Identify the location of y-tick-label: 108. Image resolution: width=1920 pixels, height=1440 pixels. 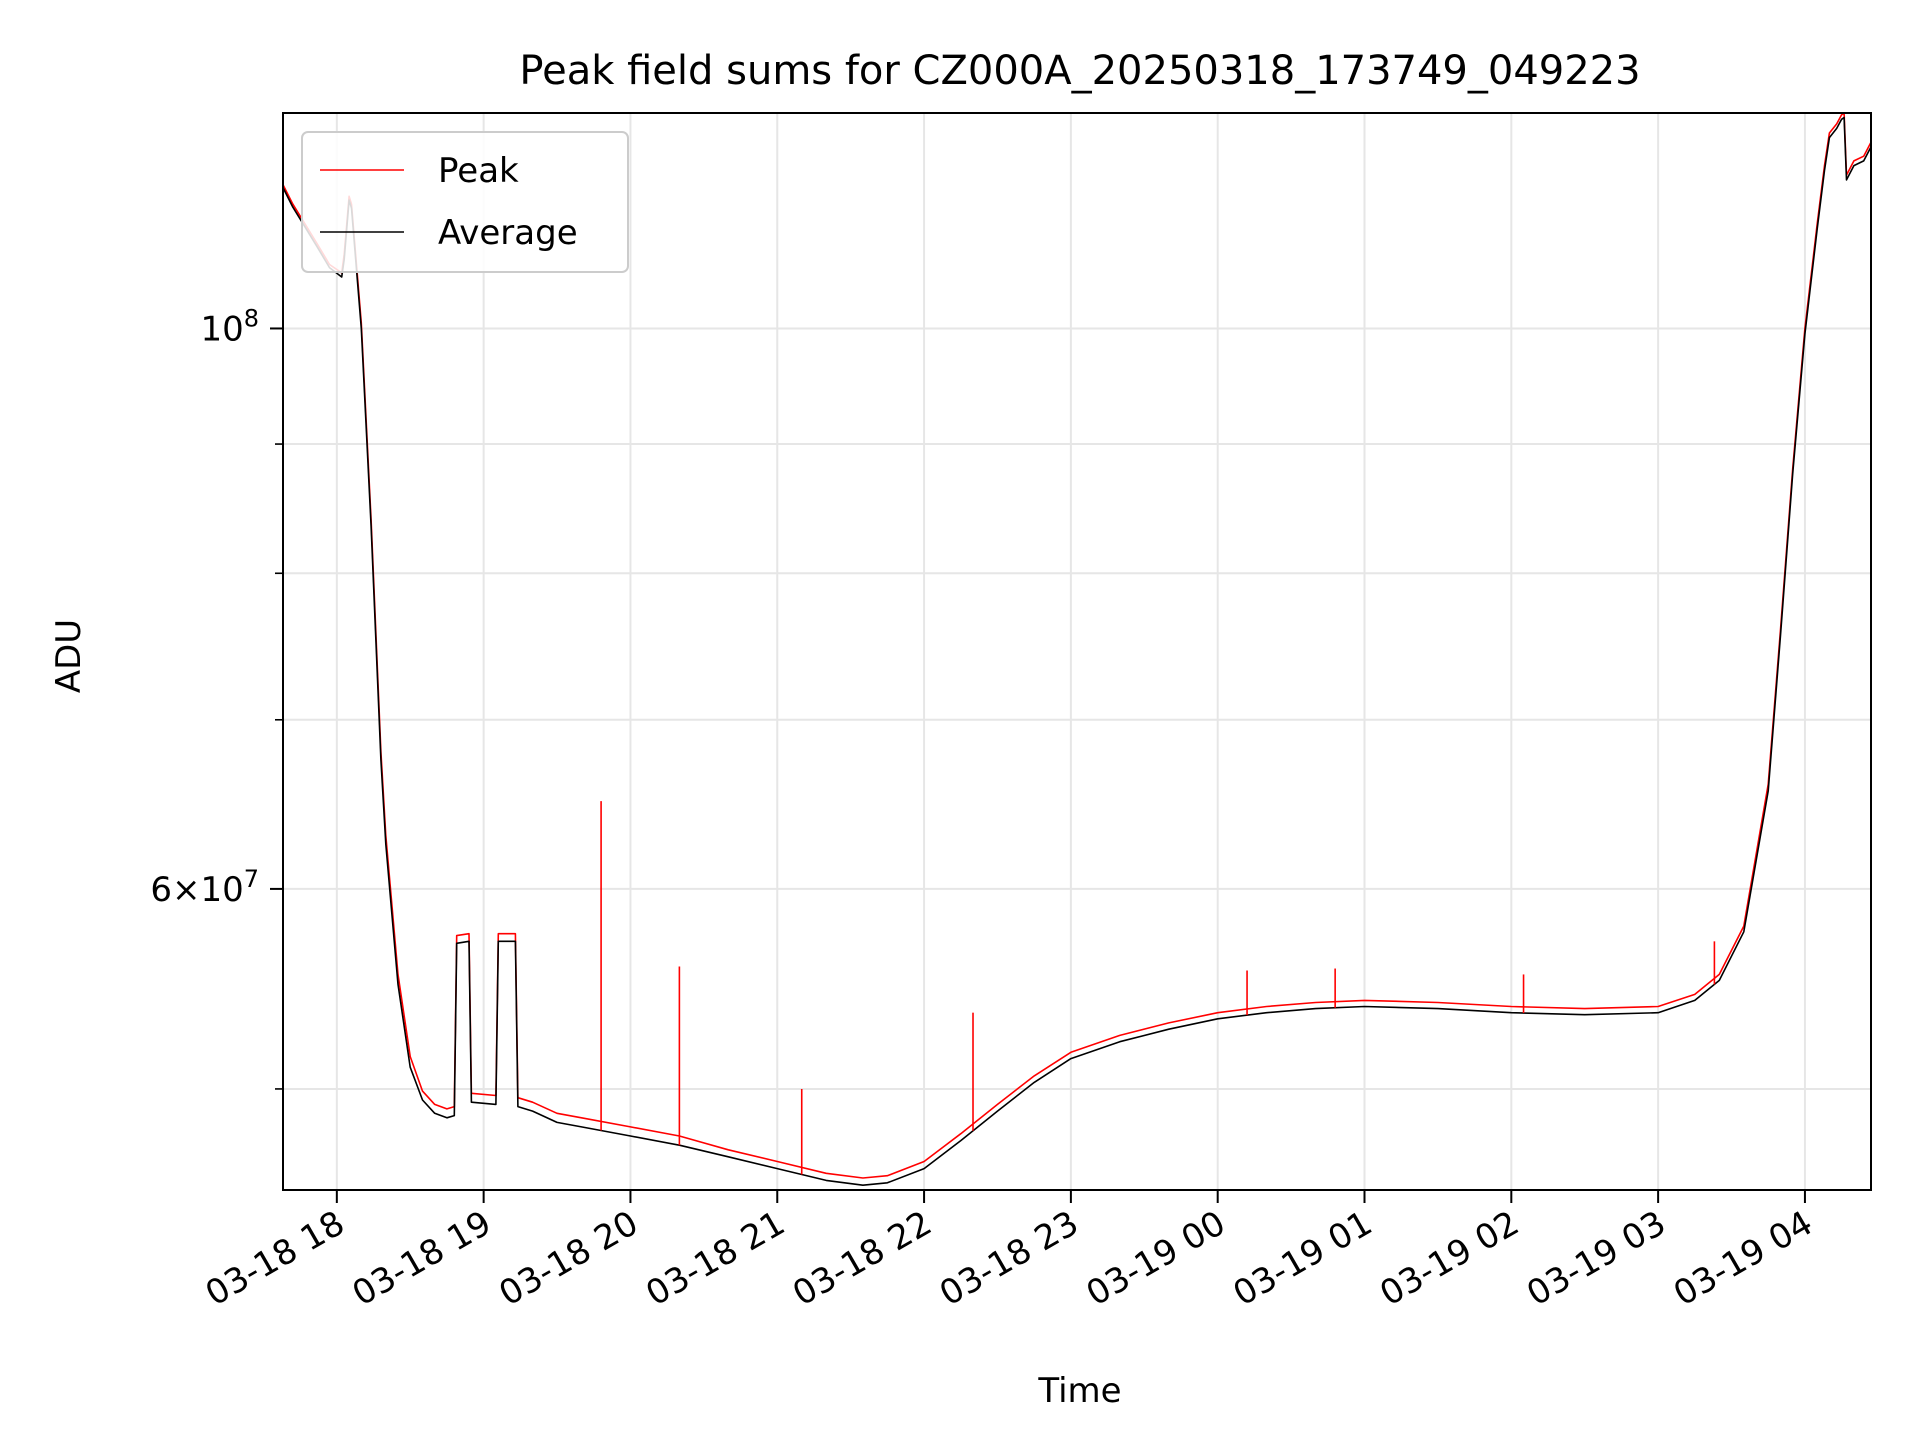
(229, 326).